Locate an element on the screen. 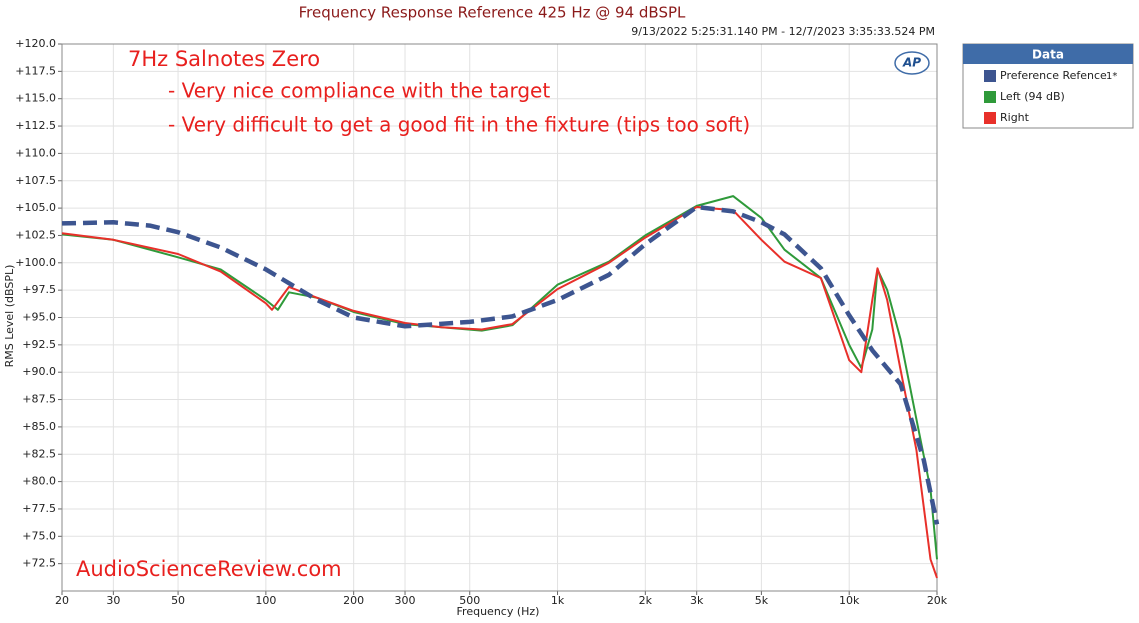 This screenshot has width=1139, height=623. y-tick-label: +80.0 is located at coordinates (39, 481).